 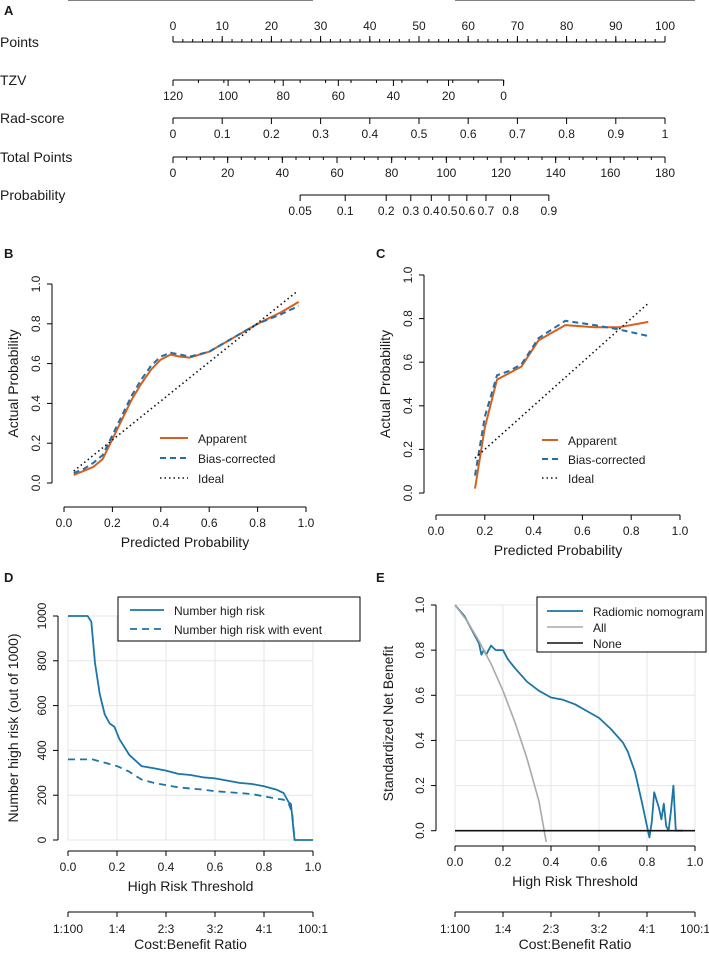 What do you see at coordinates (558, 550) in the screenshot?
I see `x-axis-title: Predicted Probability` at bounding box center [558, 550].